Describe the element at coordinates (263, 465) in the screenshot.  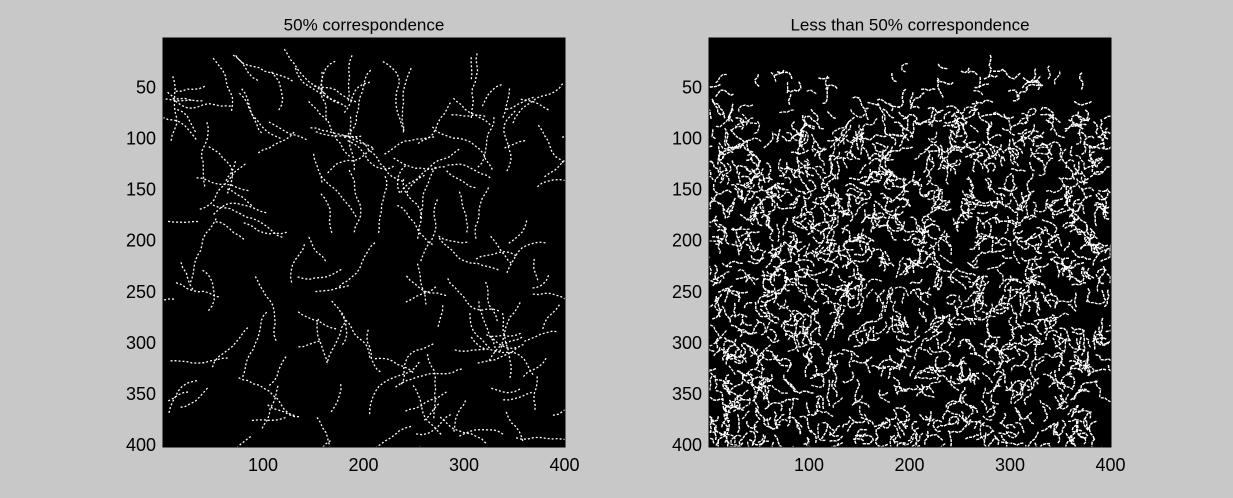
I see `x-tick-label: 100` at that location.